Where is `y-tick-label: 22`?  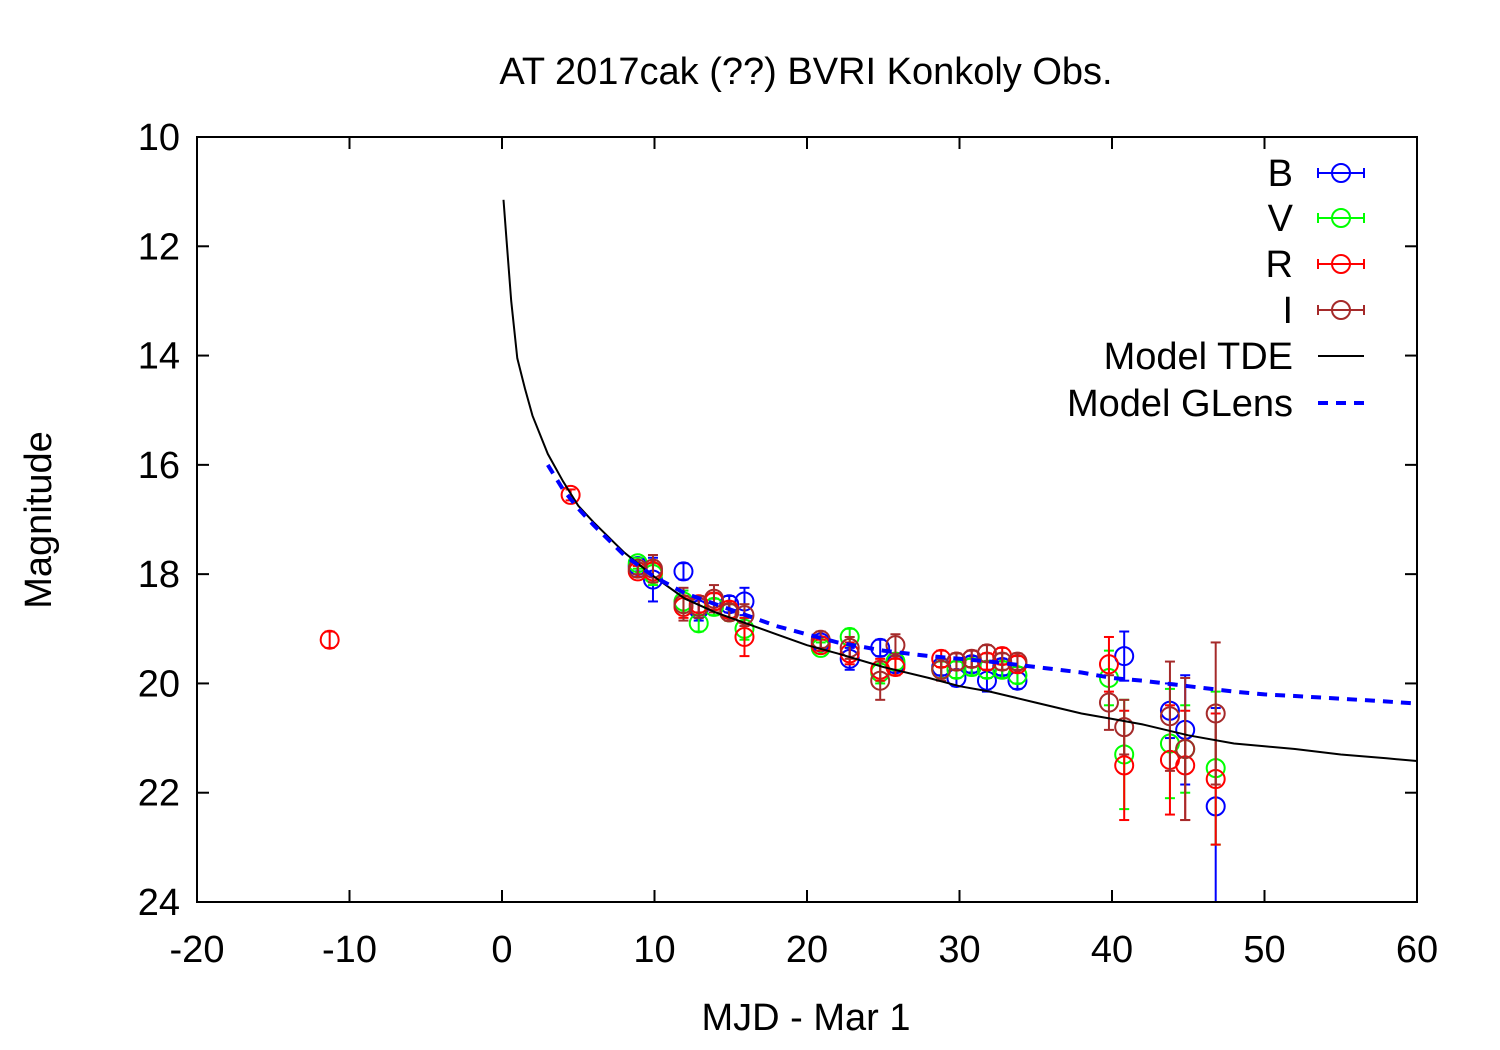
y-tick-label: 22 is located at coordinates (159, 794).